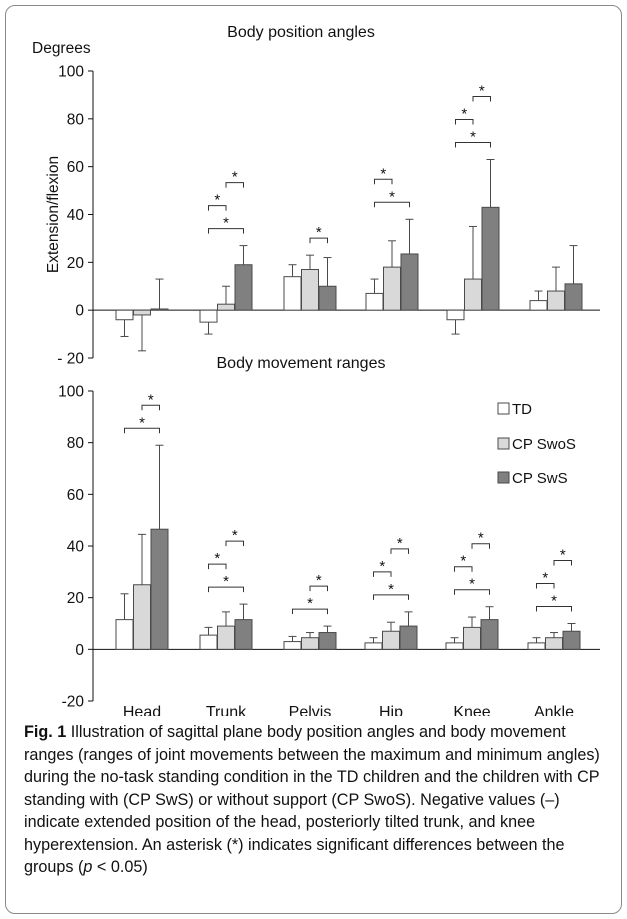 The image size is (627, 919). What do you see at coordinates (53, 214) in the screenshot?
I see `y-axis-title: Extension/flexion` at bounding box center [53, 214].